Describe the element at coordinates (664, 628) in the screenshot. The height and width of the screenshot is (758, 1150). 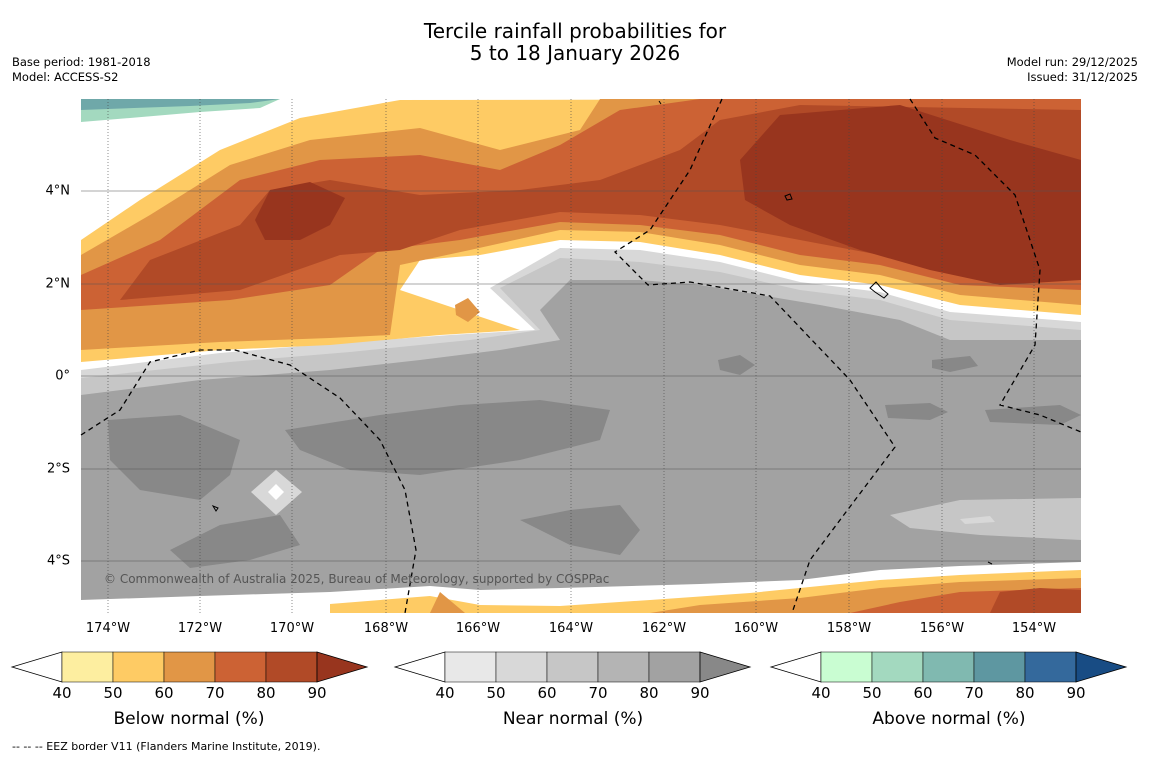
I see `lon-label-162w: 162°W` at that location.